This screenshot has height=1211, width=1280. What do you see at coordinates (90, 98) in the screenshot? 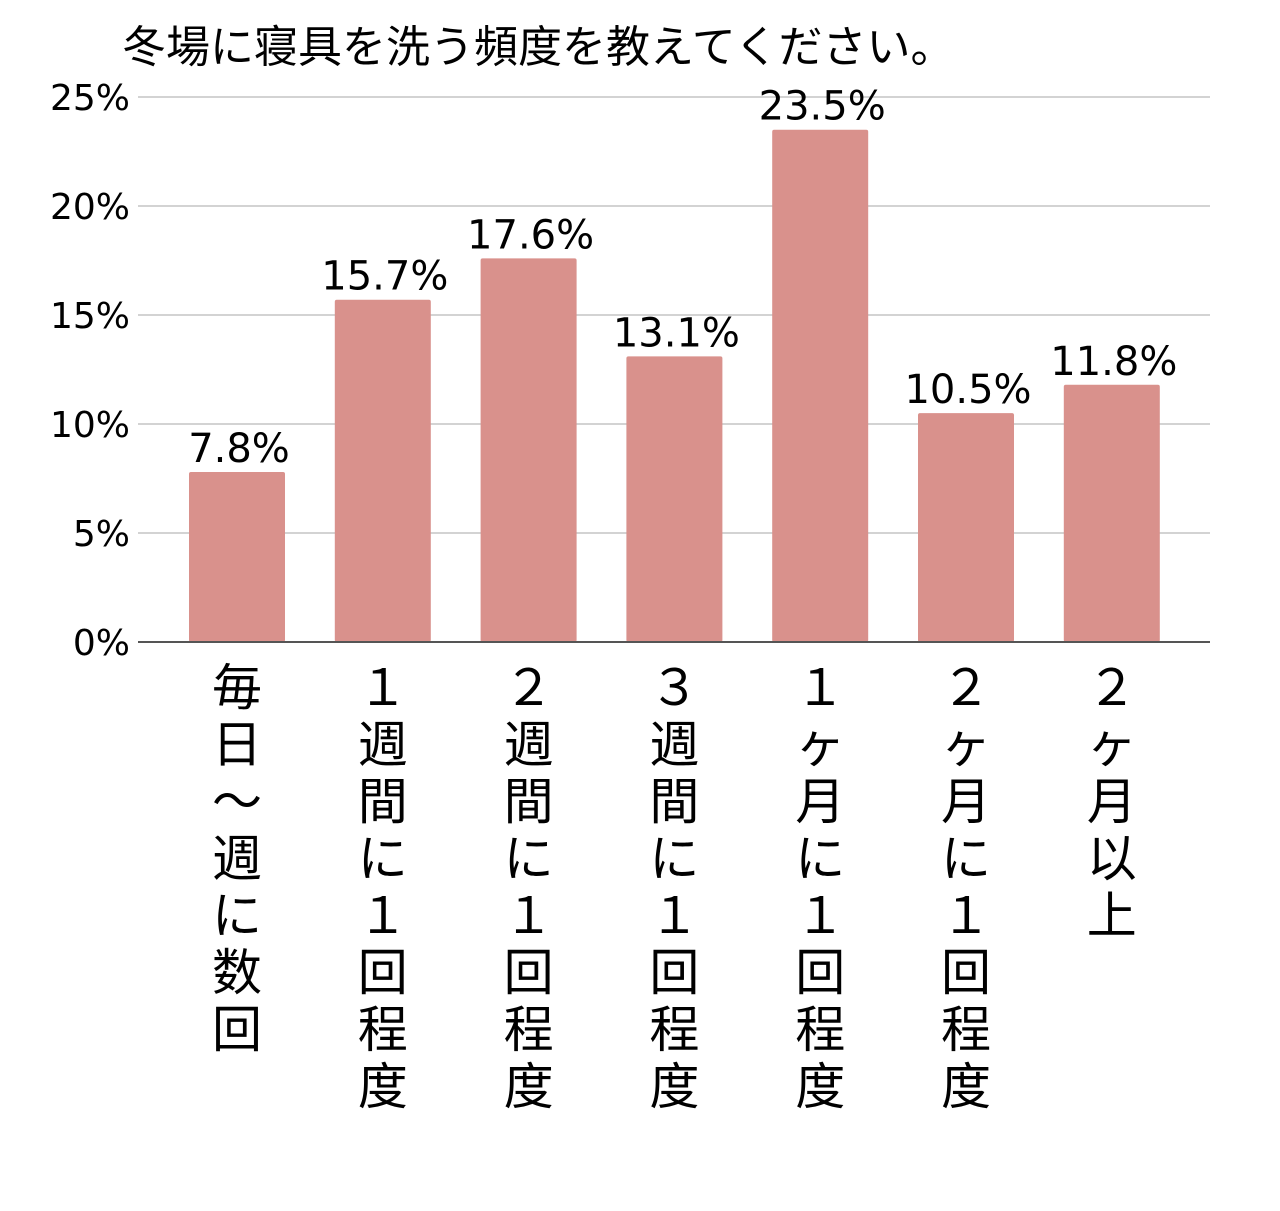
I see `y-tick-label: 25%` at bounding box center [90, 98].